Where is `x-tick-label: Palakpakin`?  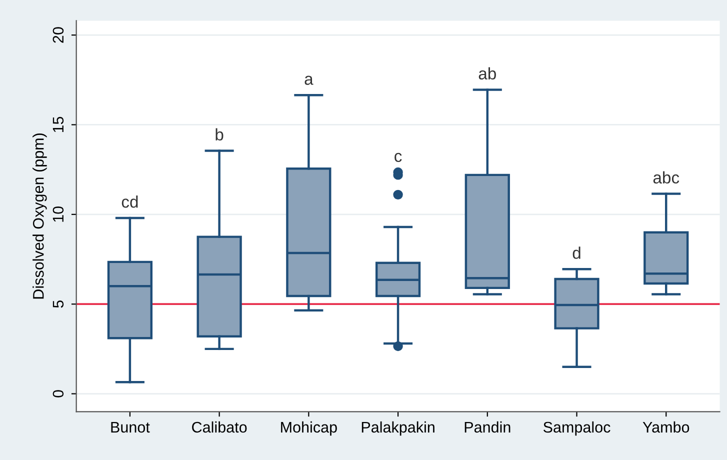 x-tick-label: Palakpakin is located at coordinates (398, 428).